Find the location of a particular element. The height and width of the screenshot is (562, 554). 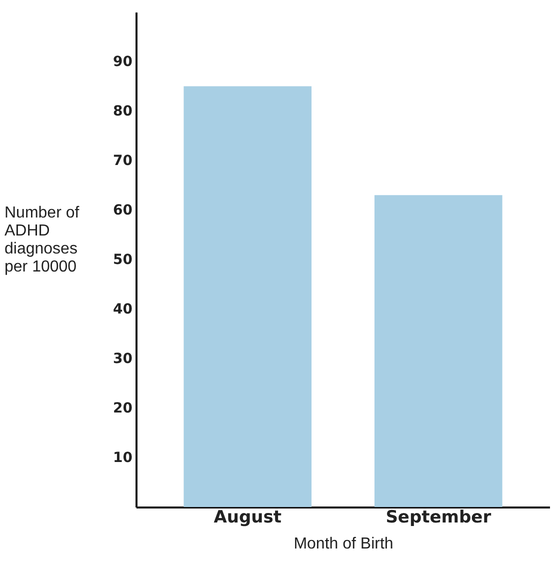

x-tick-label: August is located at coordinates (248, 518).